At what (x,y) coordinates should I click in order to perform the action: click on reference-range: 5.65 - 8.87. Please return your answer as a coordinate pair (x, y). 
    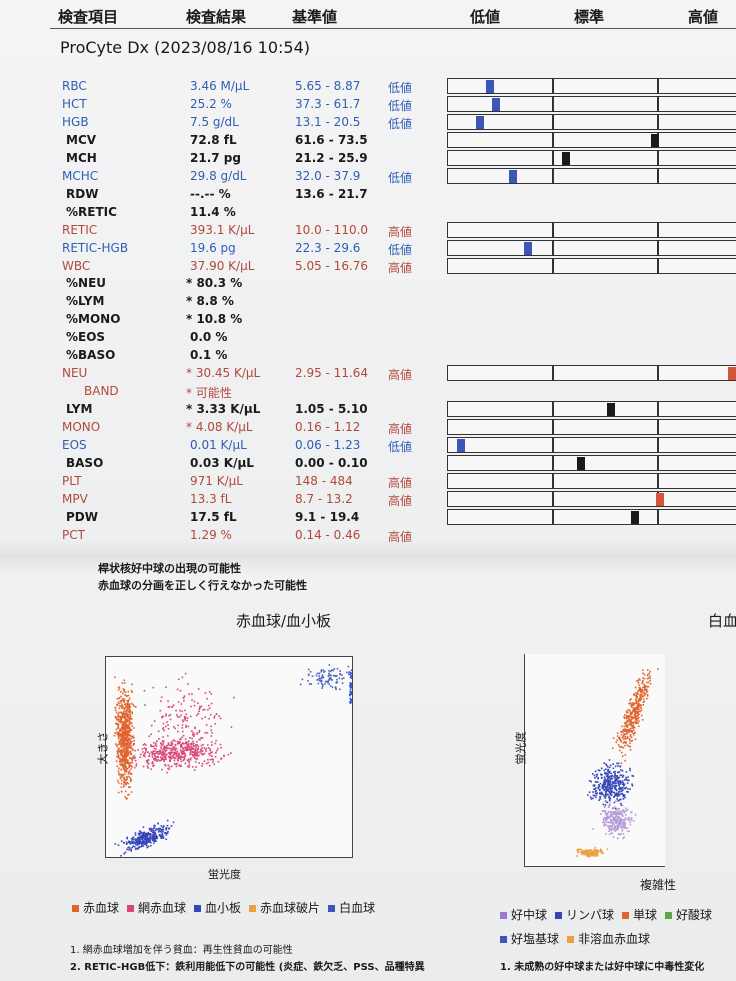
    Looking at the image, I should click on (328, 86).